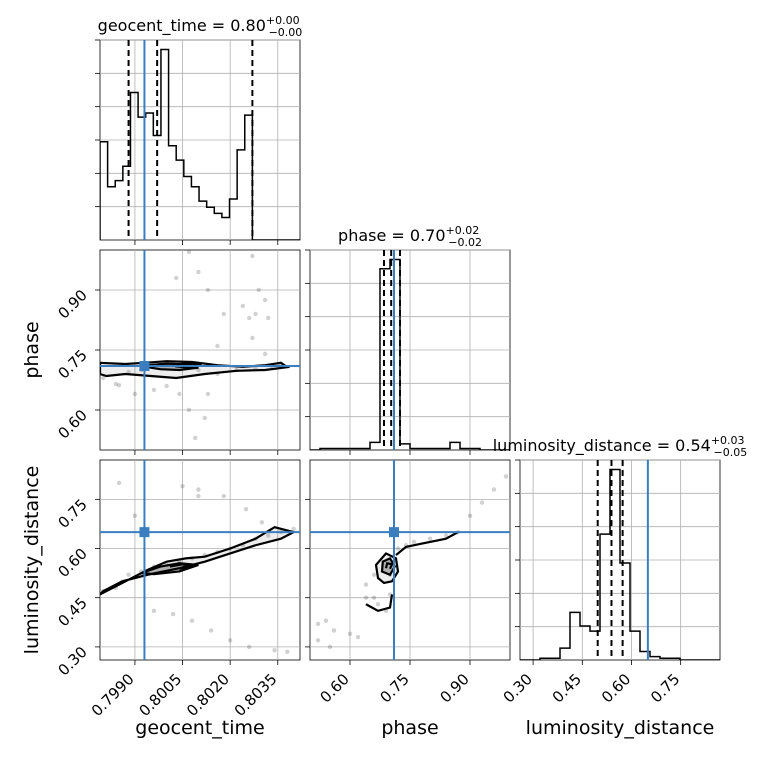  Describe the element at coordinates (208, 695) in the screenshot. I see `x-tick-label-geocent-time: 0.8020` at that location.